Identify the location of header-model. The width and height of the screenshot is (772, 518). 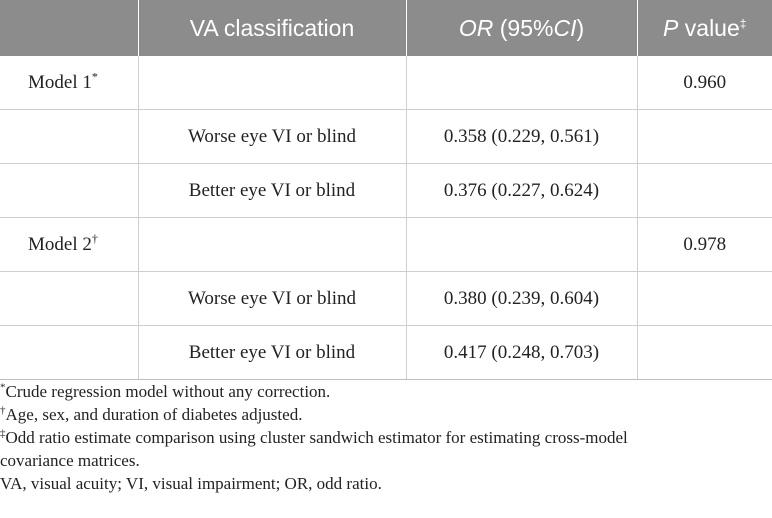
(69, 28).